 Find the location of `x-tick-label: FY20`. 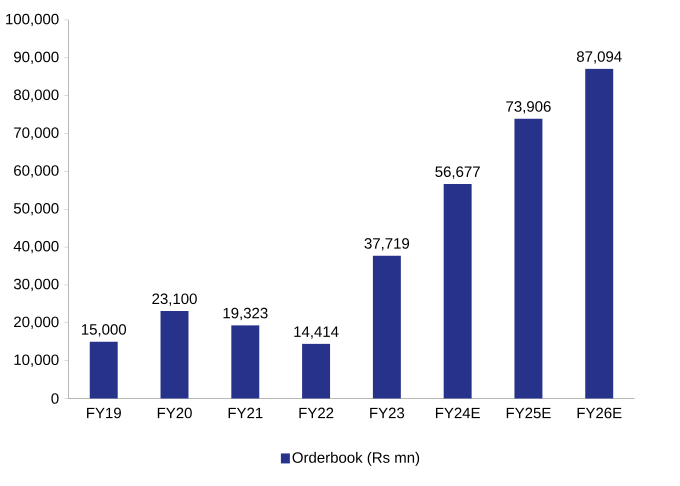

x-tick-label: FY20 is located at coordinates (175, 412).